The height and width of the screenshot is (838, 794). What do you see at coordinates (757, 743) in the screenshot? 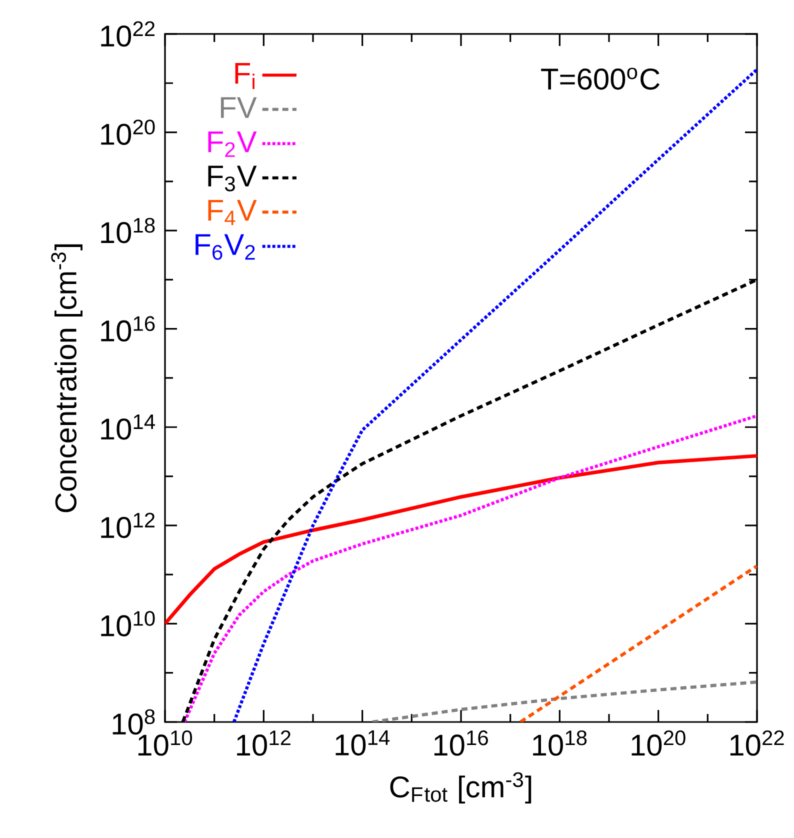
I see `x-tick-label: 10$^{22}$` at bounding box center [757, 743].